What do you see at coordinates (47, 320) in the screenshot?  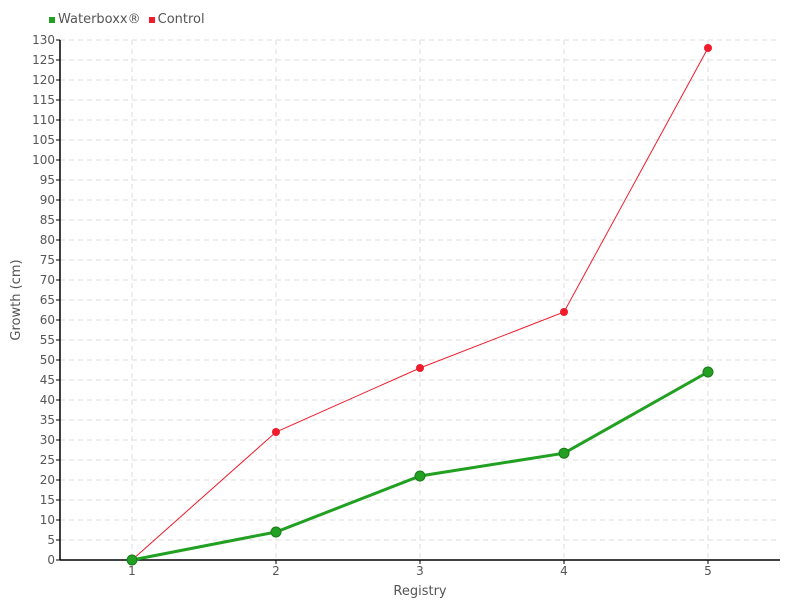 I see `y-tick-label: 60` at bounding box center [47, 320].